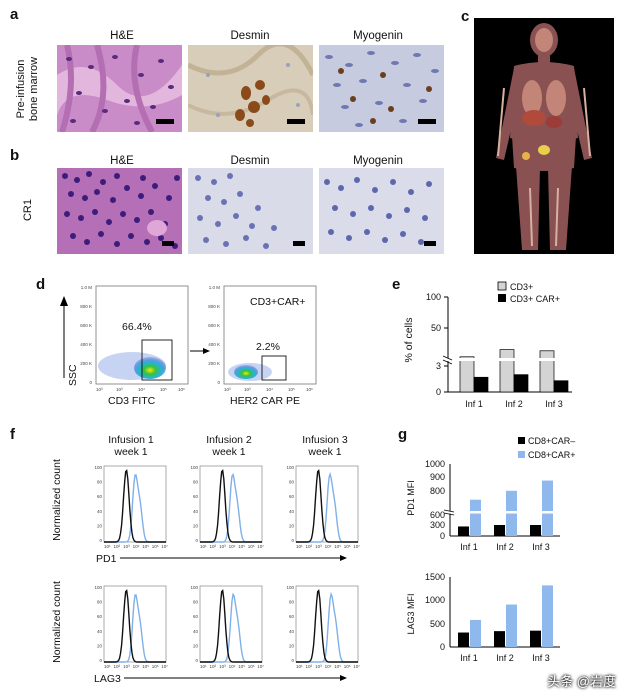  I want to click on a-row-label-line2: bone marrow, so click(34, 89).